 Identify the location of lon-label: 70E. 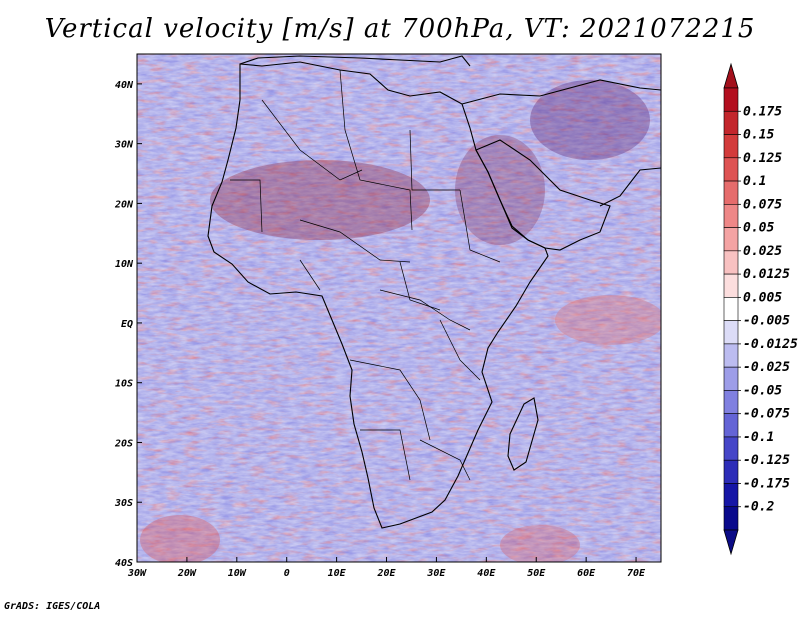
(636, 573).